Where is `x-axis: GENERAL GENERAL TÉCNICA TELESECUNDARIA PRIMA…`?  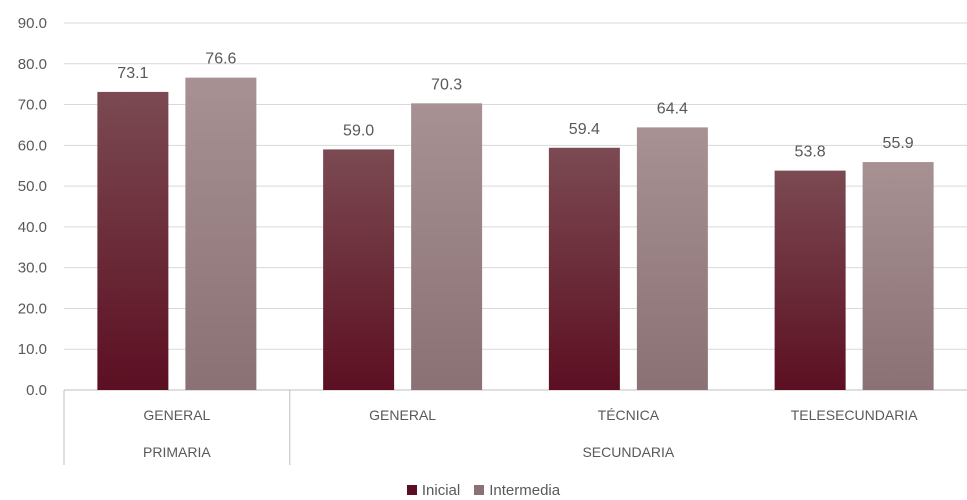 x-axis: GENERAL GENERAL TÉCNICA TELESECUNDARIA PRIMA… is located at coordinates (490, 427).